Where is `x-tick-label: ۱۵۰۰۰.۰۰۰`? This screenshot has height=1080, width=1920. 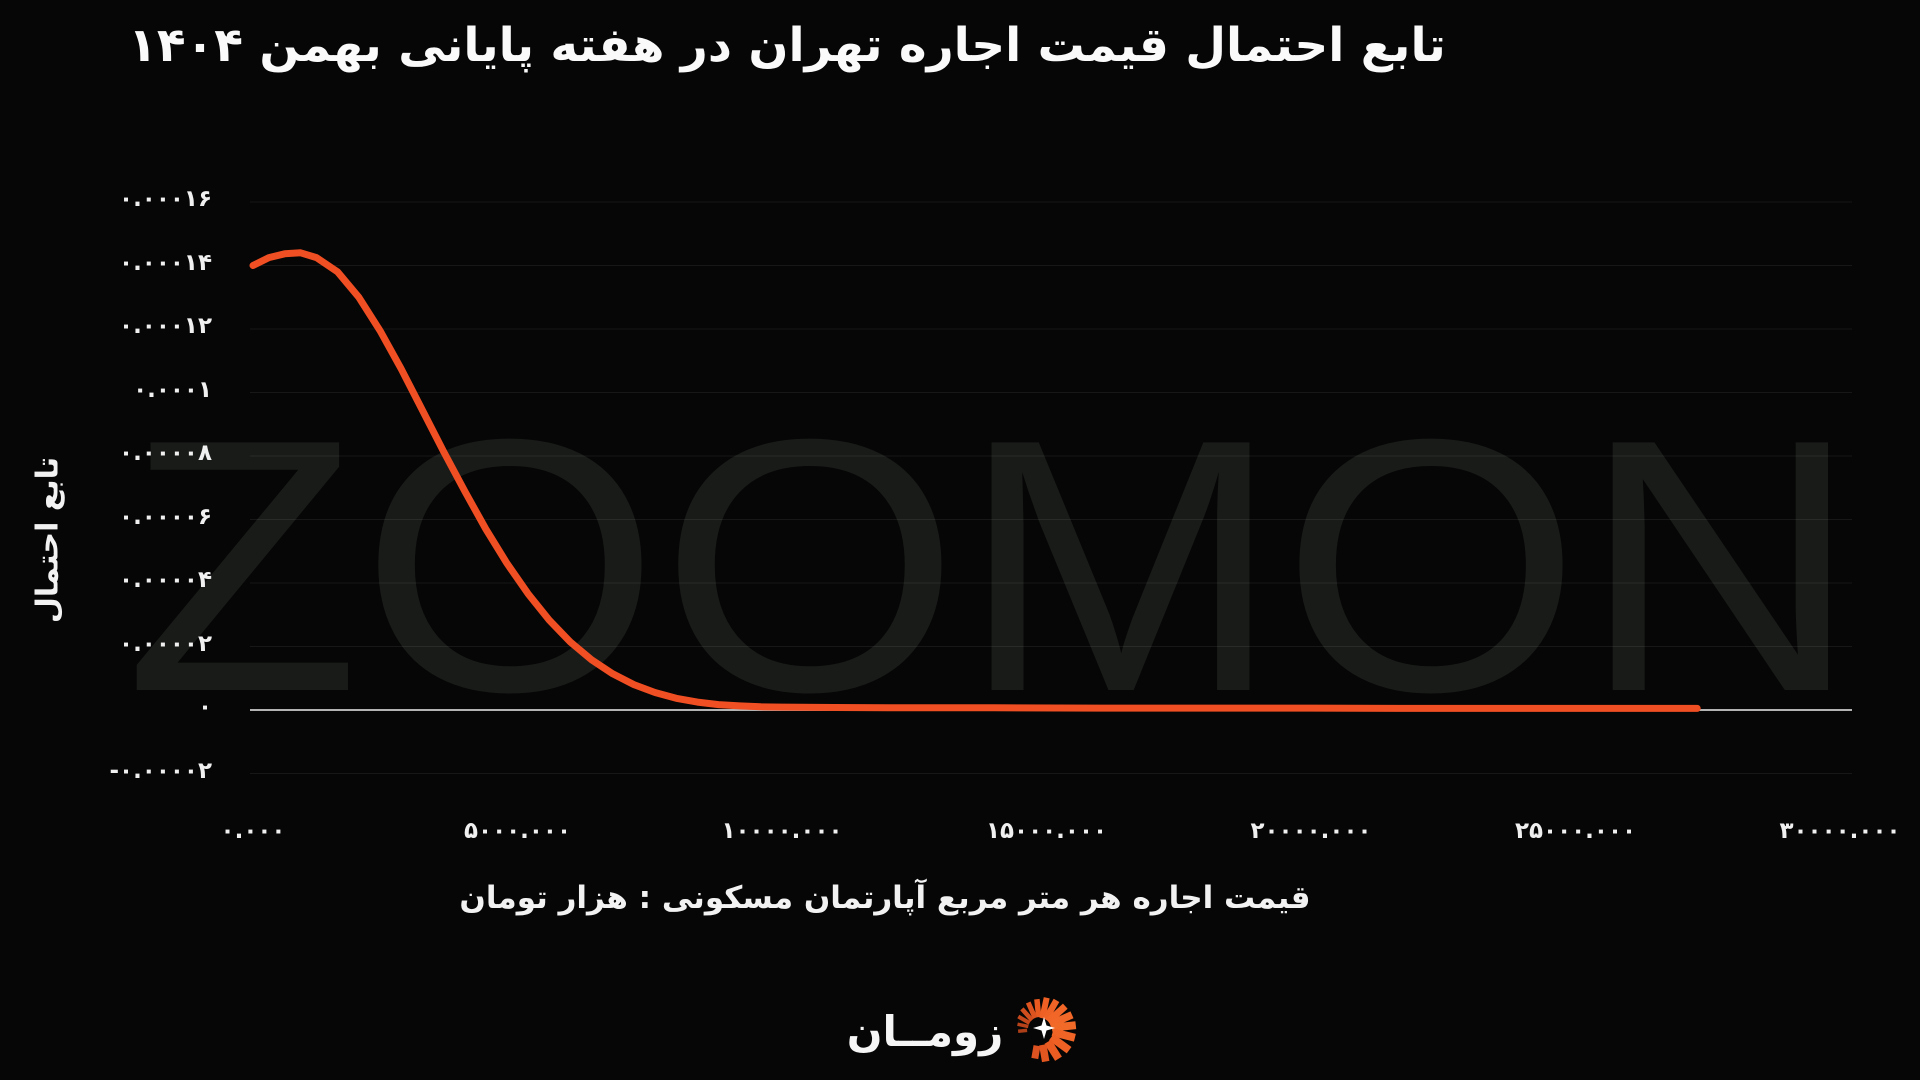
x-tick-label: ۱۵۰۰۰.۰۰۰ is located at coordinates (1046, 831).